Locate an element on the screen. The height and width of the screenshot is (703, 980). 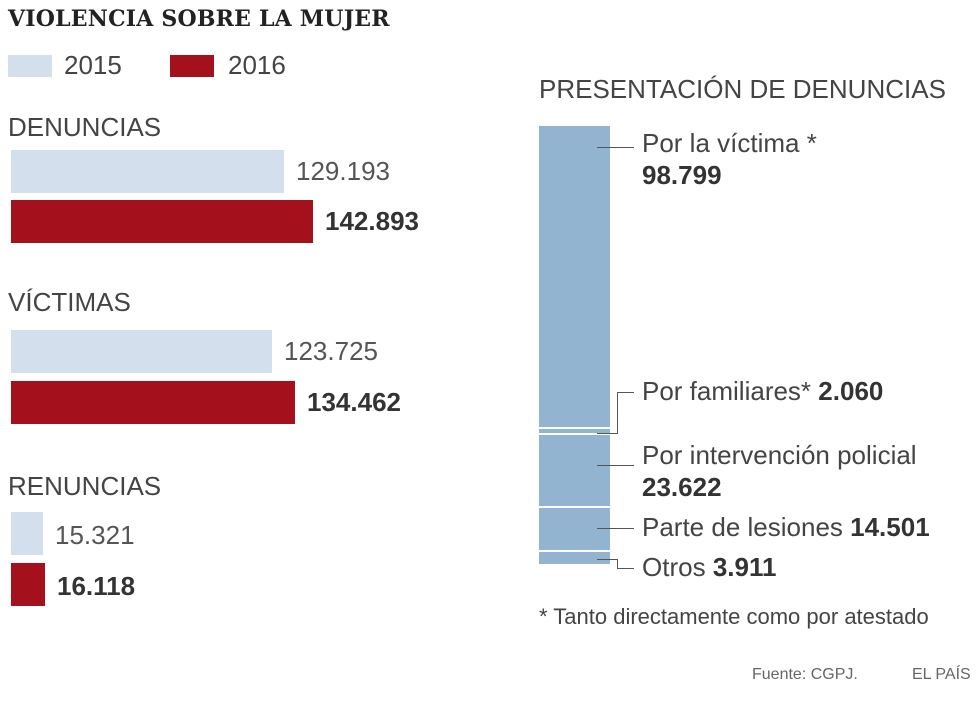
segment-label-lesiones: Parte de lesiones 14.501 is located at coordinates (786, 527).